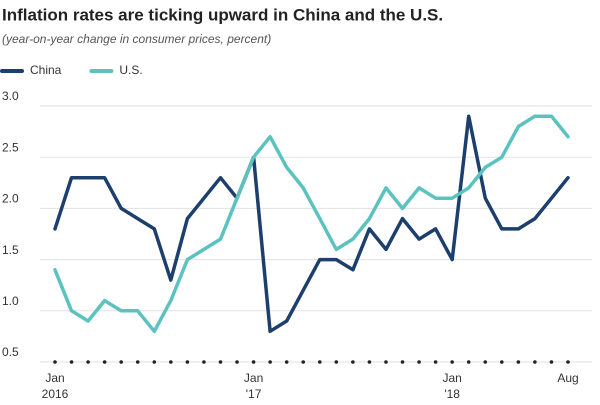  What do you see at coordinates (10, 301) in the screenshot?
I see `y-tick-label: 1.0` at bounding box center [10, 301].